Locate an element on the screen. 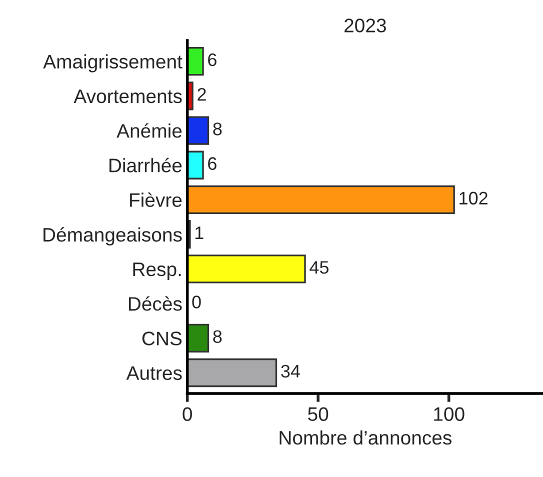  data-label: 102 is located at coordinates (474, 198).